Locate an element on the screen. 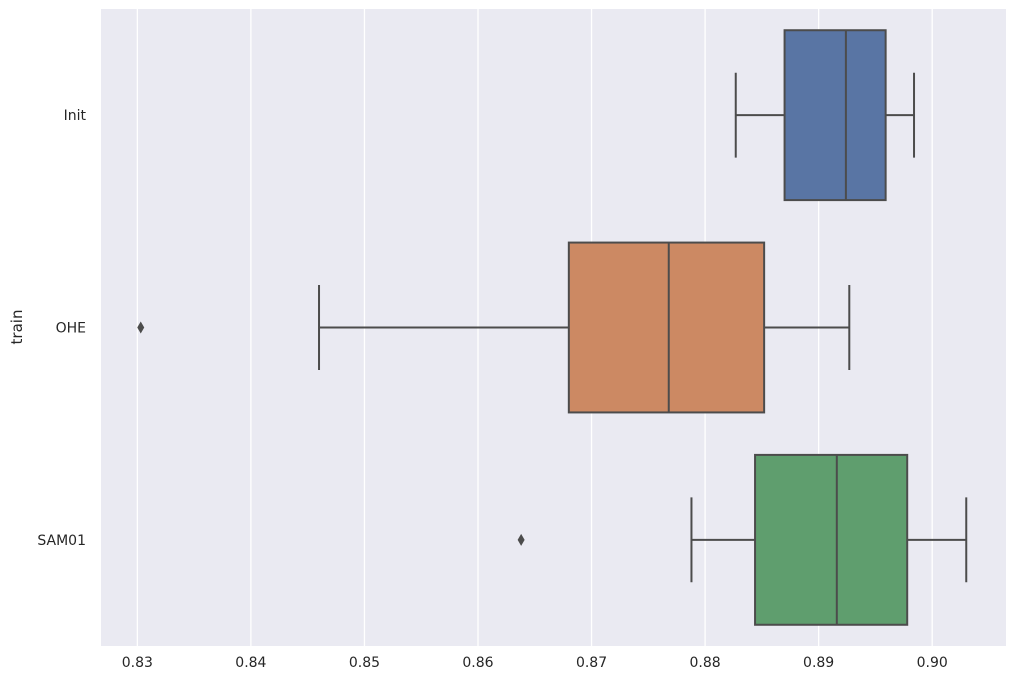  x-tick-label: 0.84 is located at coordinates (250, 663).